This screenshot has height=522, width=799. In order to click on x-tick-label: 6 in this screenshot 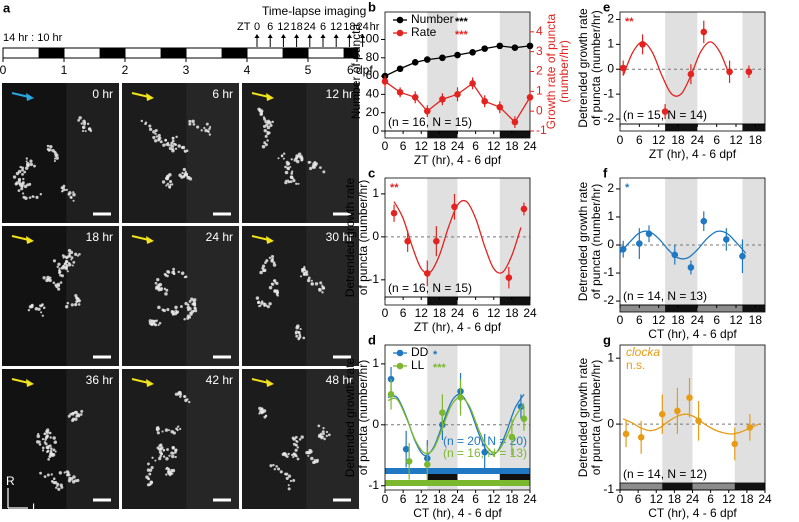, I will do `click(638, 499)`.